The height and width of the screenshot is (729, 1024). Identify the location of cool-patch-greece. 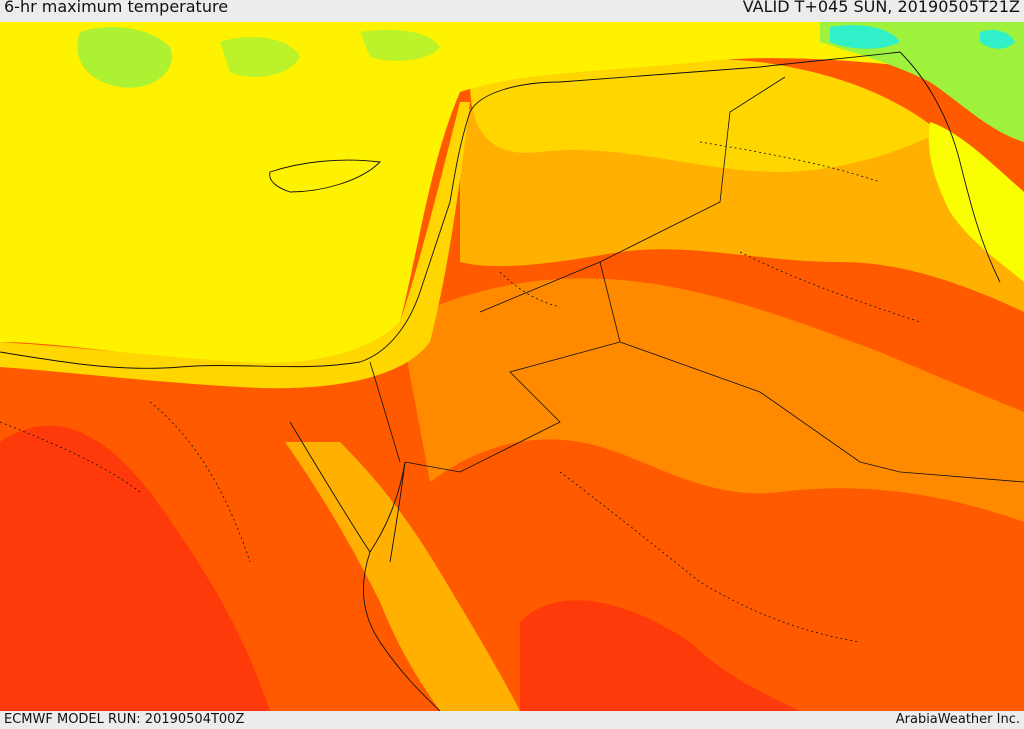
(124, 57).